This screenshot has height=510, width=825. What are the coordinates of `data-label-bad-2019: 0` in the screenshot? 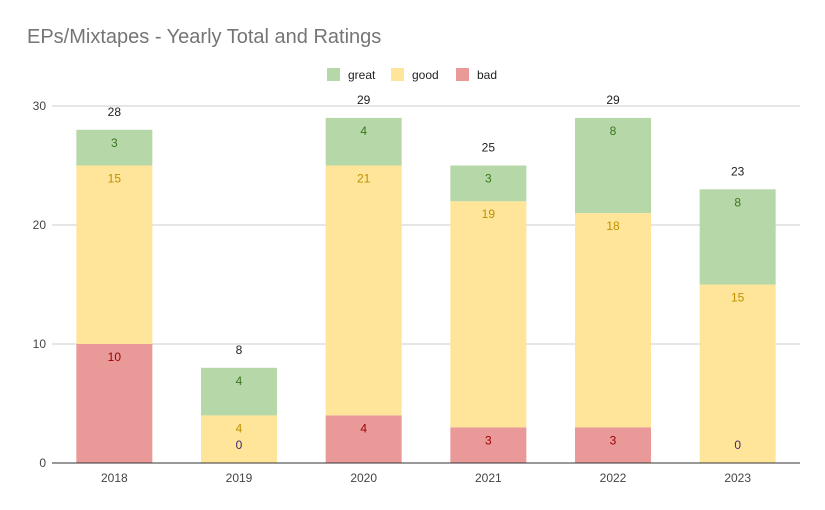 It's located at (239, 445).